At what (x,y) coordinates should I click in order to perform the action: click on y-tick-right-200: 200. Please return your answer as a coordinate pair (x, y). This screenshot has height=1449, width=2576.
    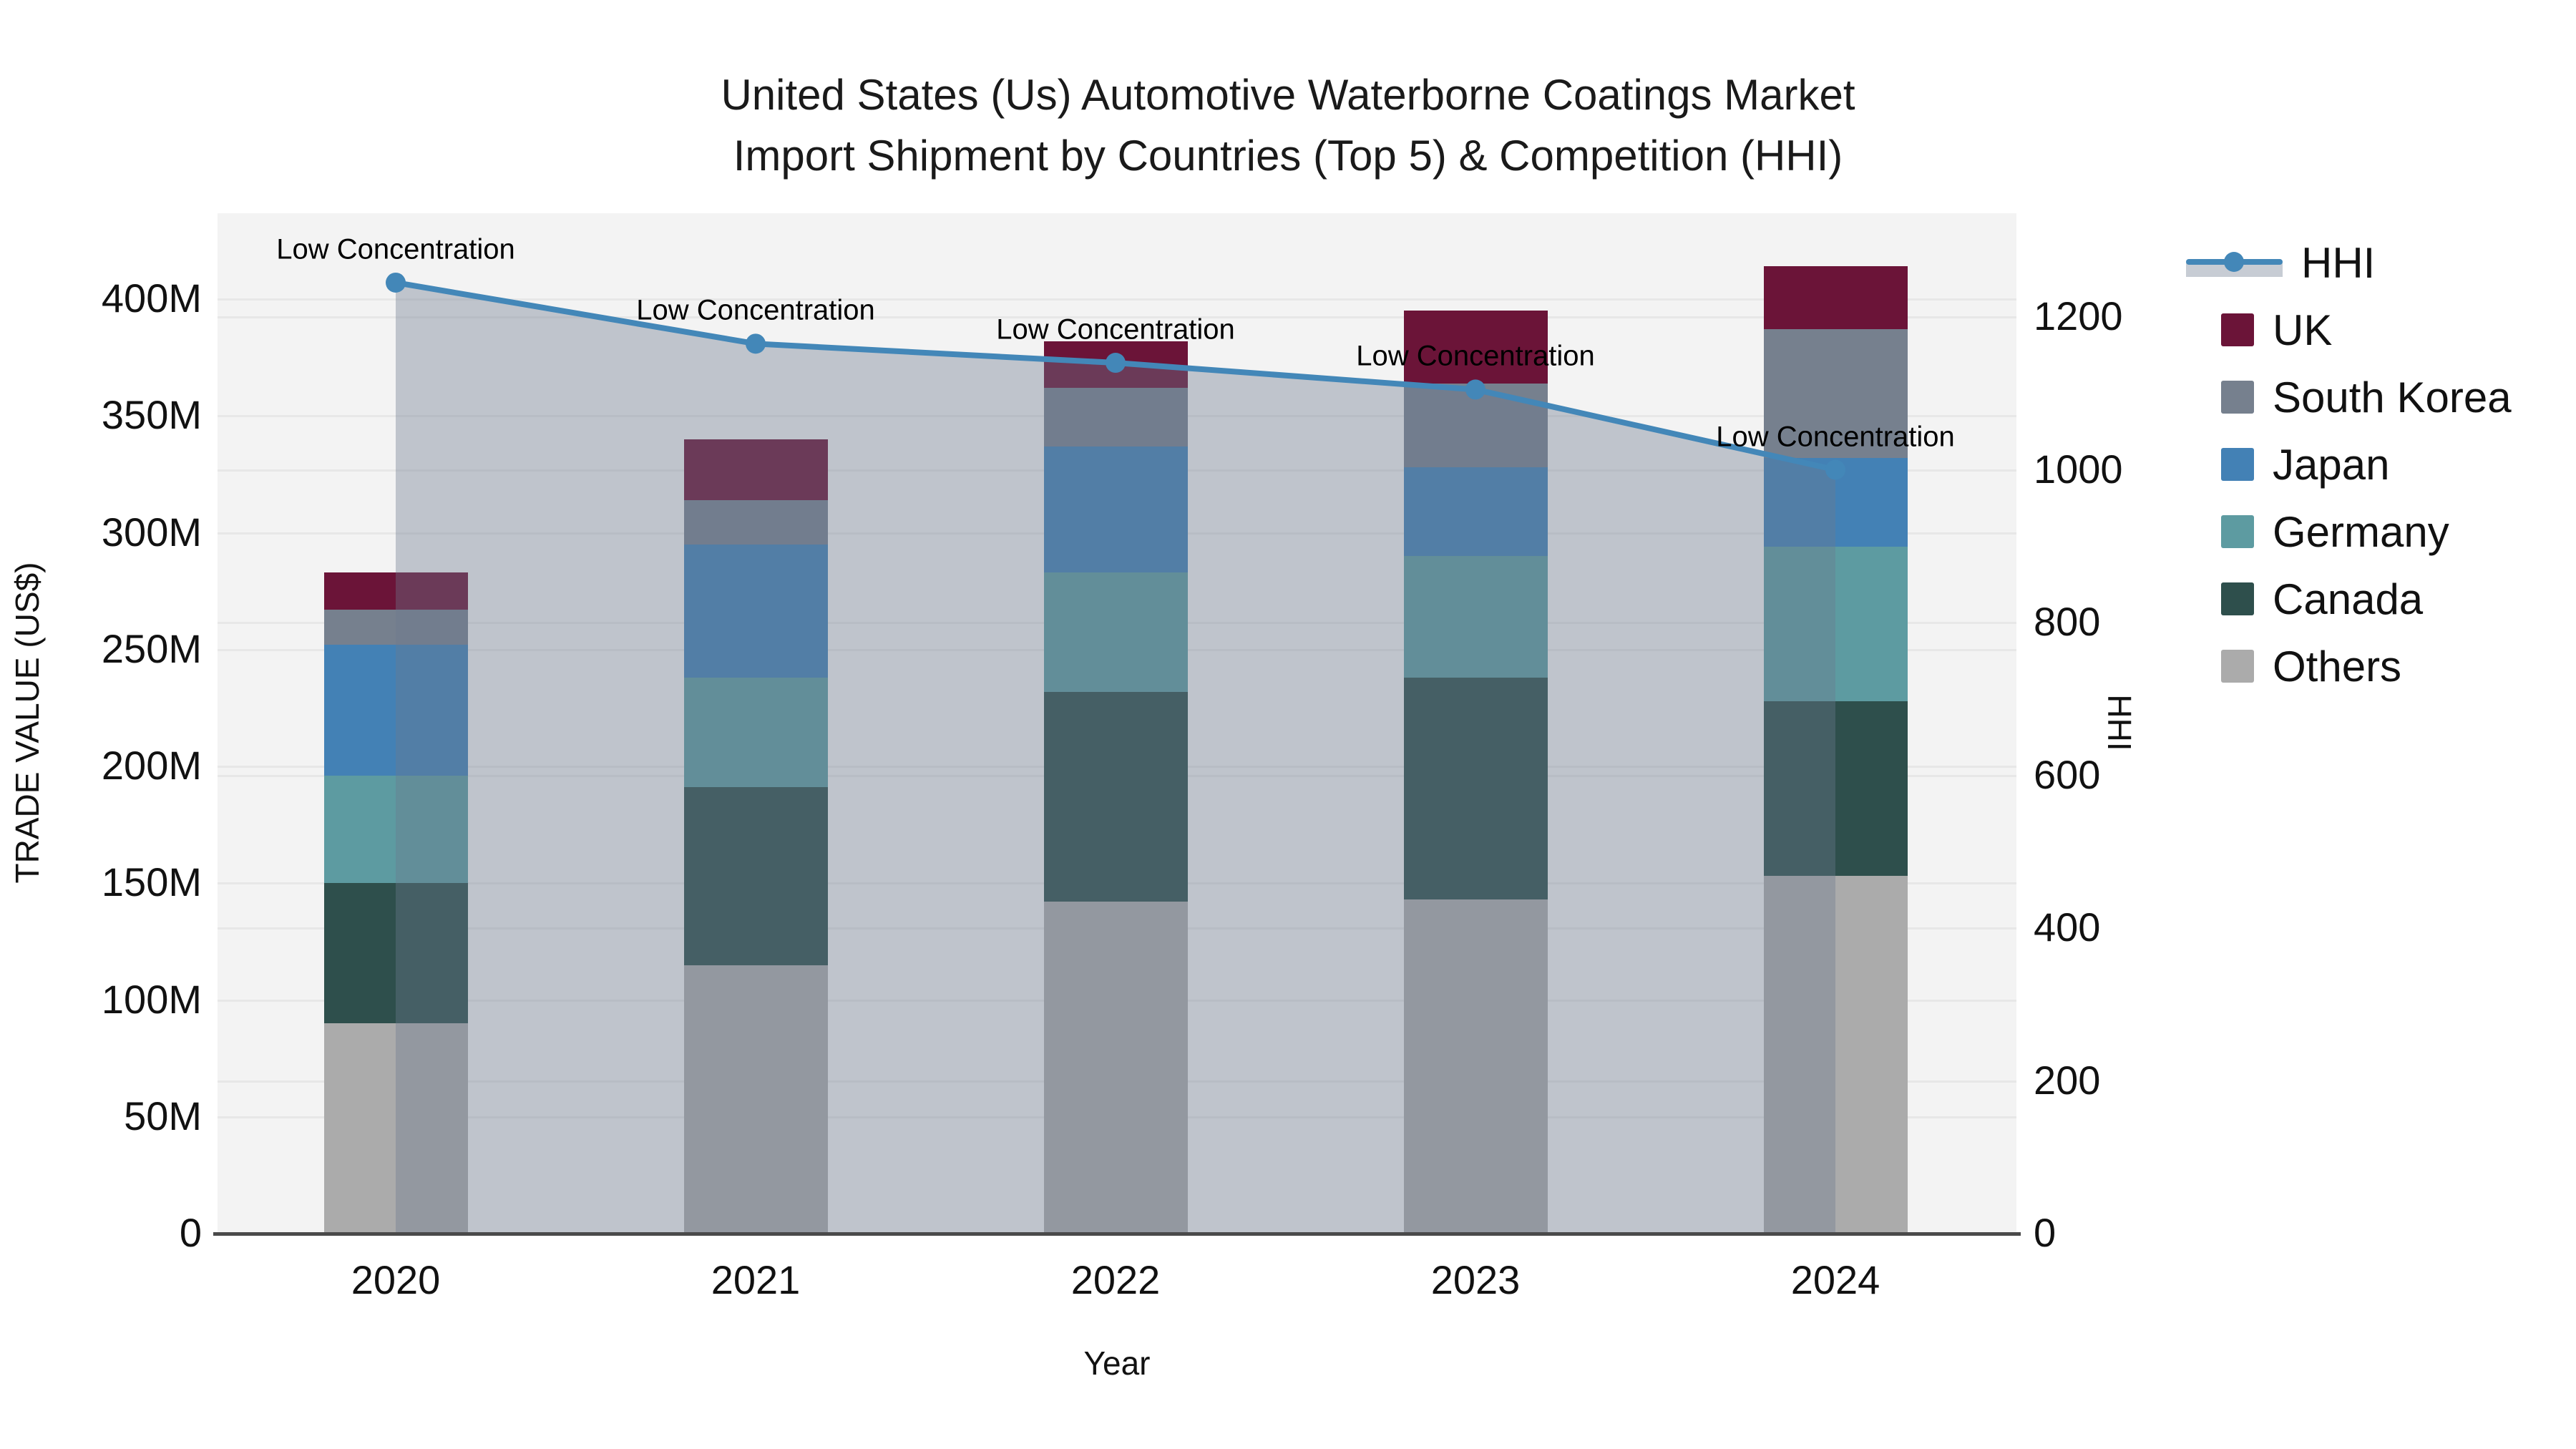
    Looking at the image, I should click on (2067, 1080).